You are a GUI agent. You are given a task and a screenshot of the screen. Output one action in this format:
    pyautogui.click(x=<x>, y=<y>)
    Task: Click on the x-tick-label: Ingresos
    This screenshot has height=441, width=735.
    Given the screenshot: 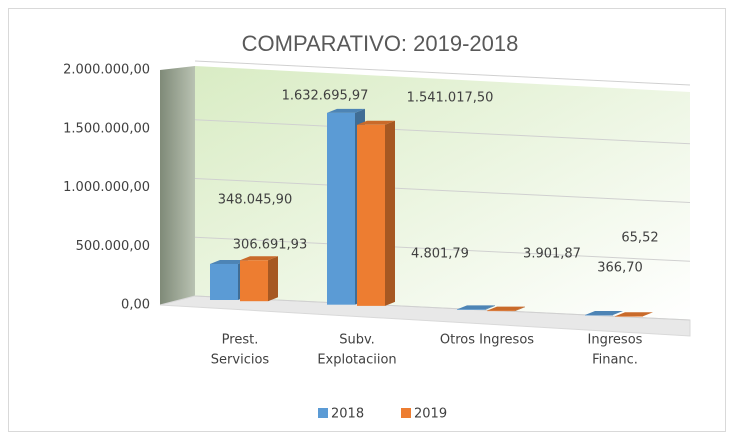 What is the action you would take?
    pyautogui.click(x=615, y=340)
    